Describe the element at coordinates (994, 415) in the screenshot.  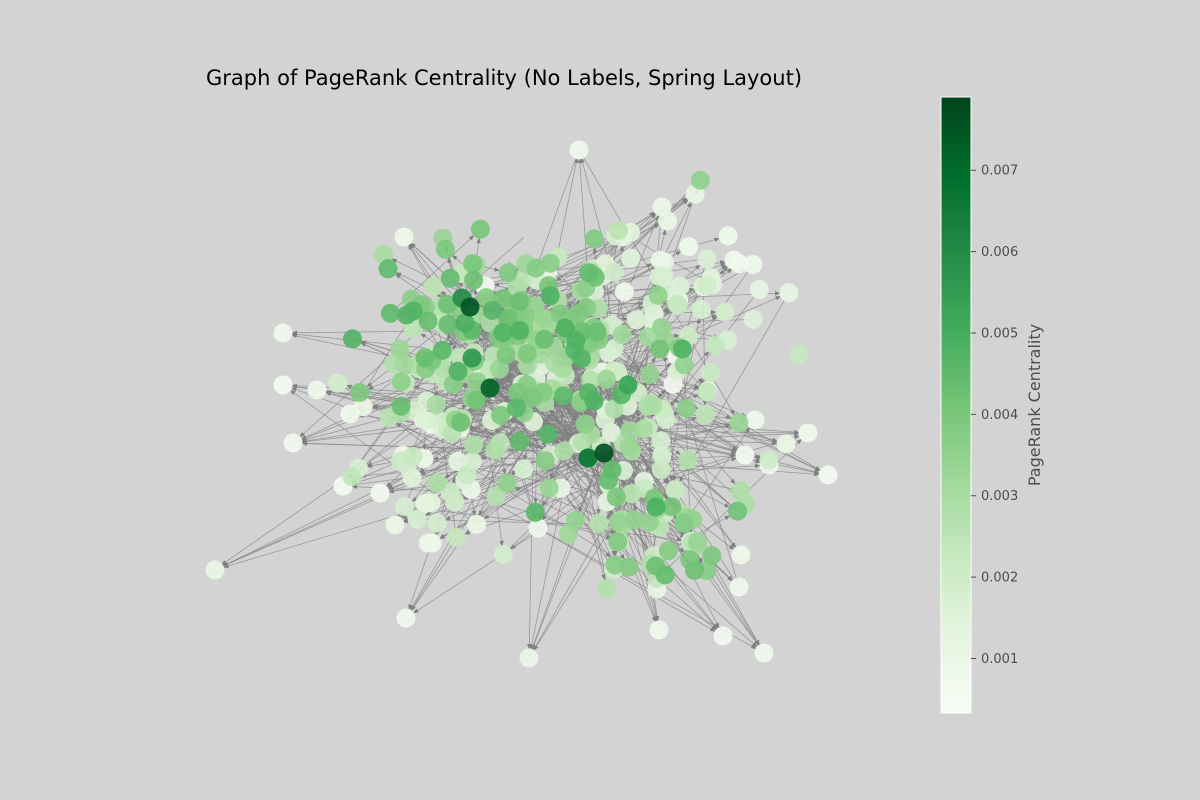
I see `colorbar-ticks: 0.001 0.002 0.003 0.004 0.005 0.006 0.007` at that location.